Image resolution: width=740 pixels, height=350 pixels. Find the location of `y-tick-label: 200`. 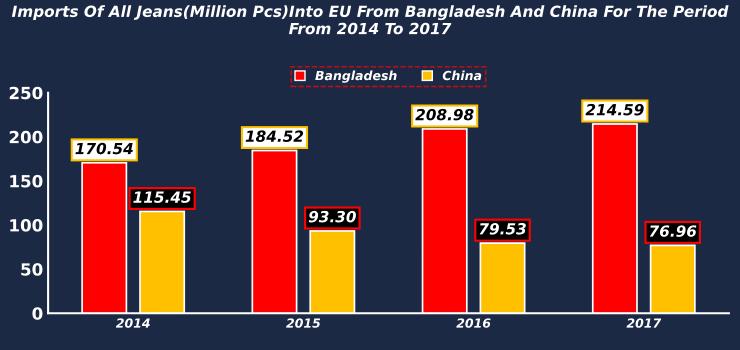

y-tick-label: 200 is located at coordinates (26, 137).